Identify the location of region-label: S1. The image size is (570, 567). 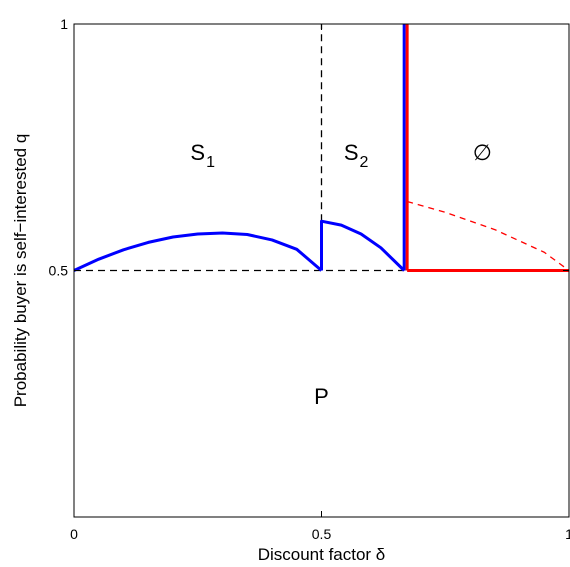
(202, 155).